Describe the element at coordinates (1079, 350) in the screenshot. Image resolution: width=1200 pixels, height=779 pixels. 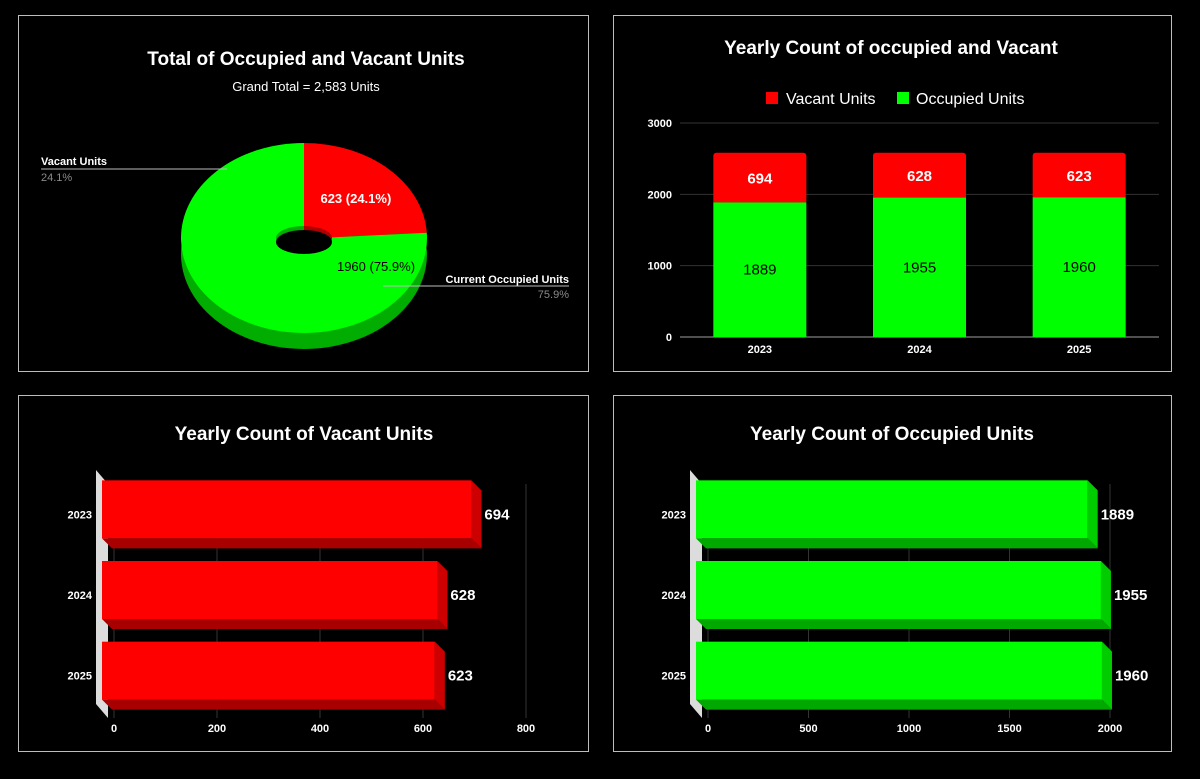
I see `x-tick-label: 2025` at that location.